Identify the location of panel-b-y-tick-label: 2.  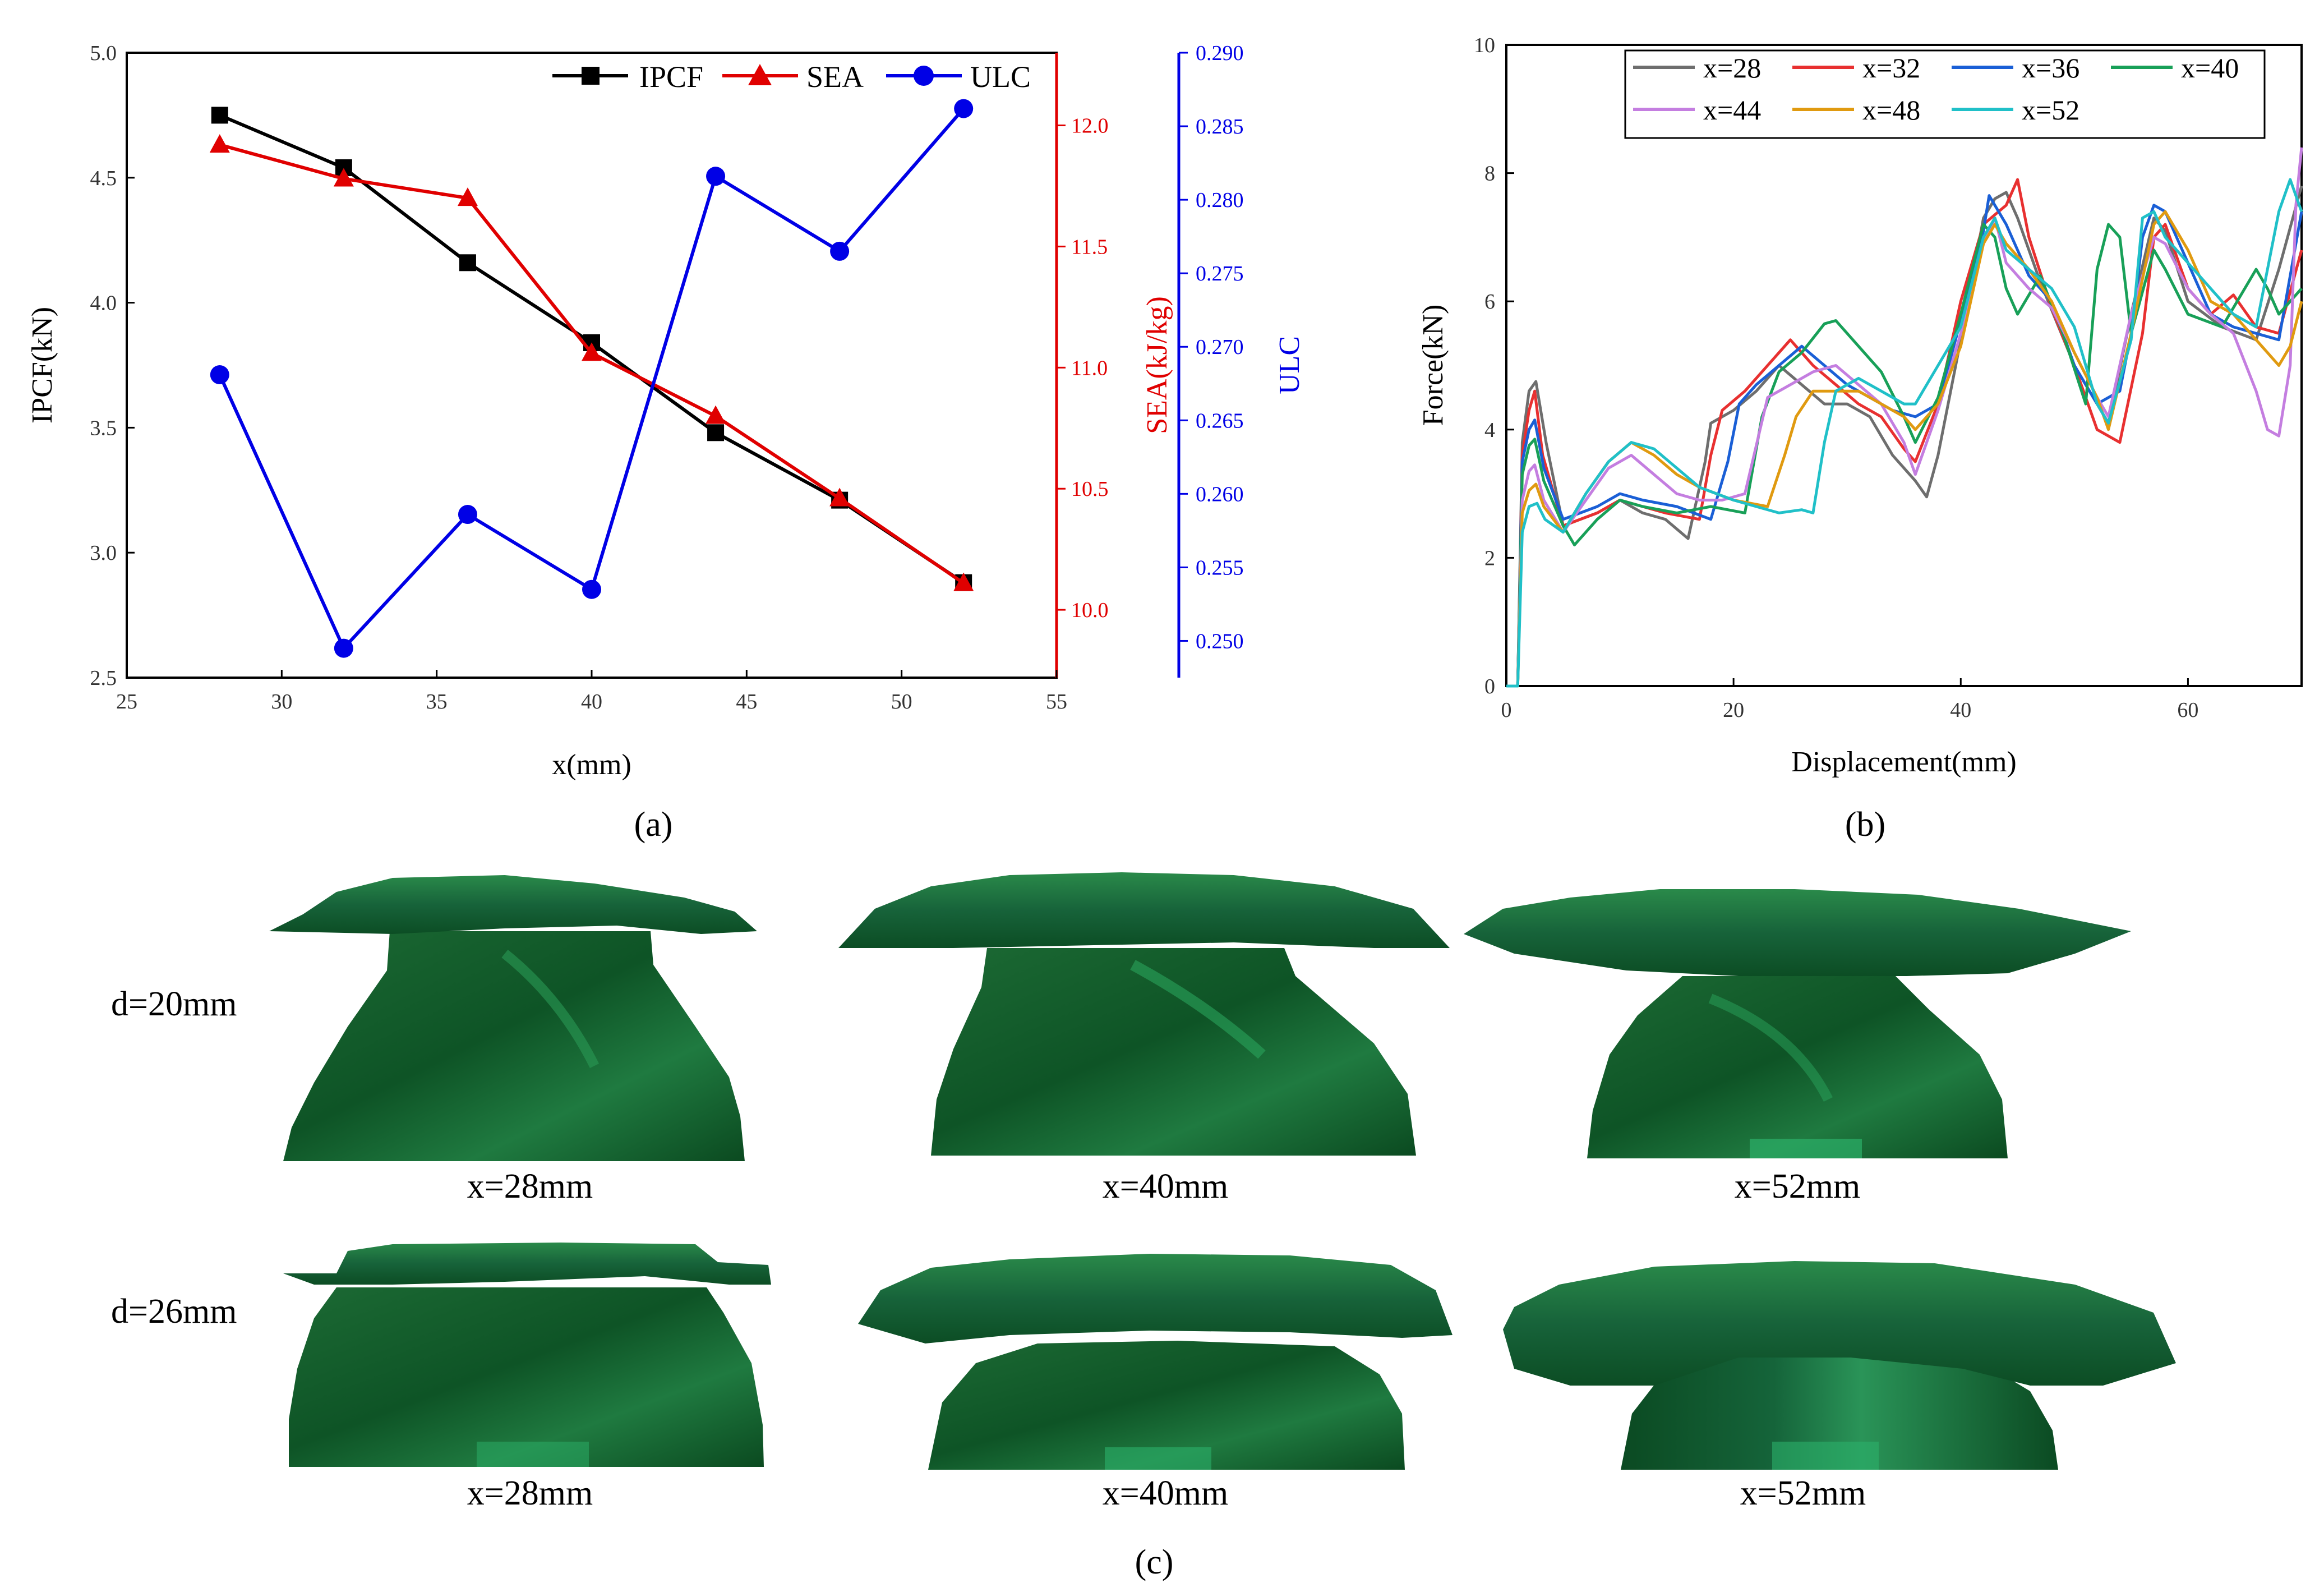
(1489, 558).